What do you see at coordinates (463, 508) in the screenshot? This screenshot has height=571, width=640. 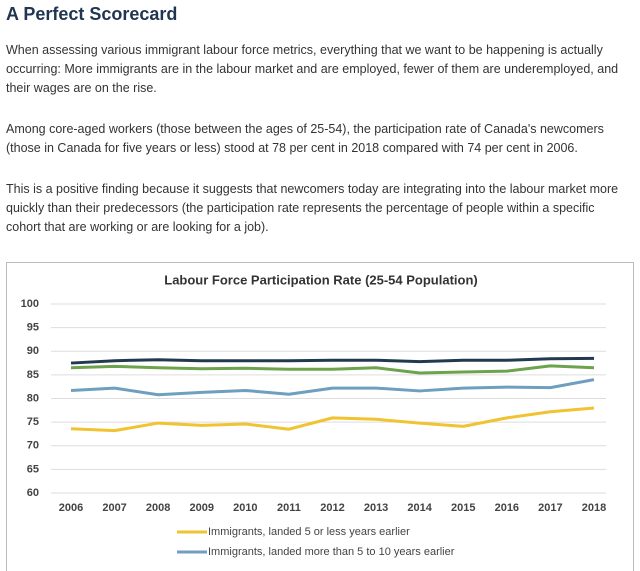 I see `x-tick-label: 2015` at bounding box center [463, 508].